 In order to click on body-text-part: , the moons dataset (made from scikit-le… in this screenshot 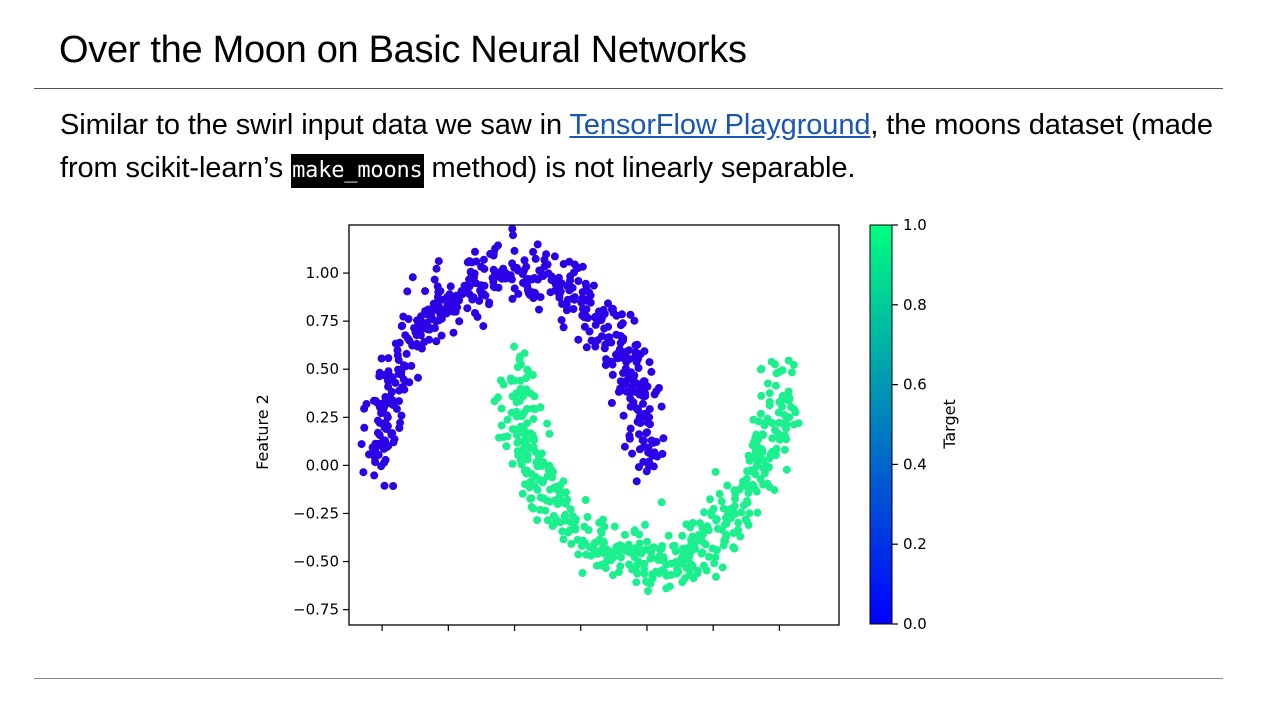, I will do `click(636, 146)`.